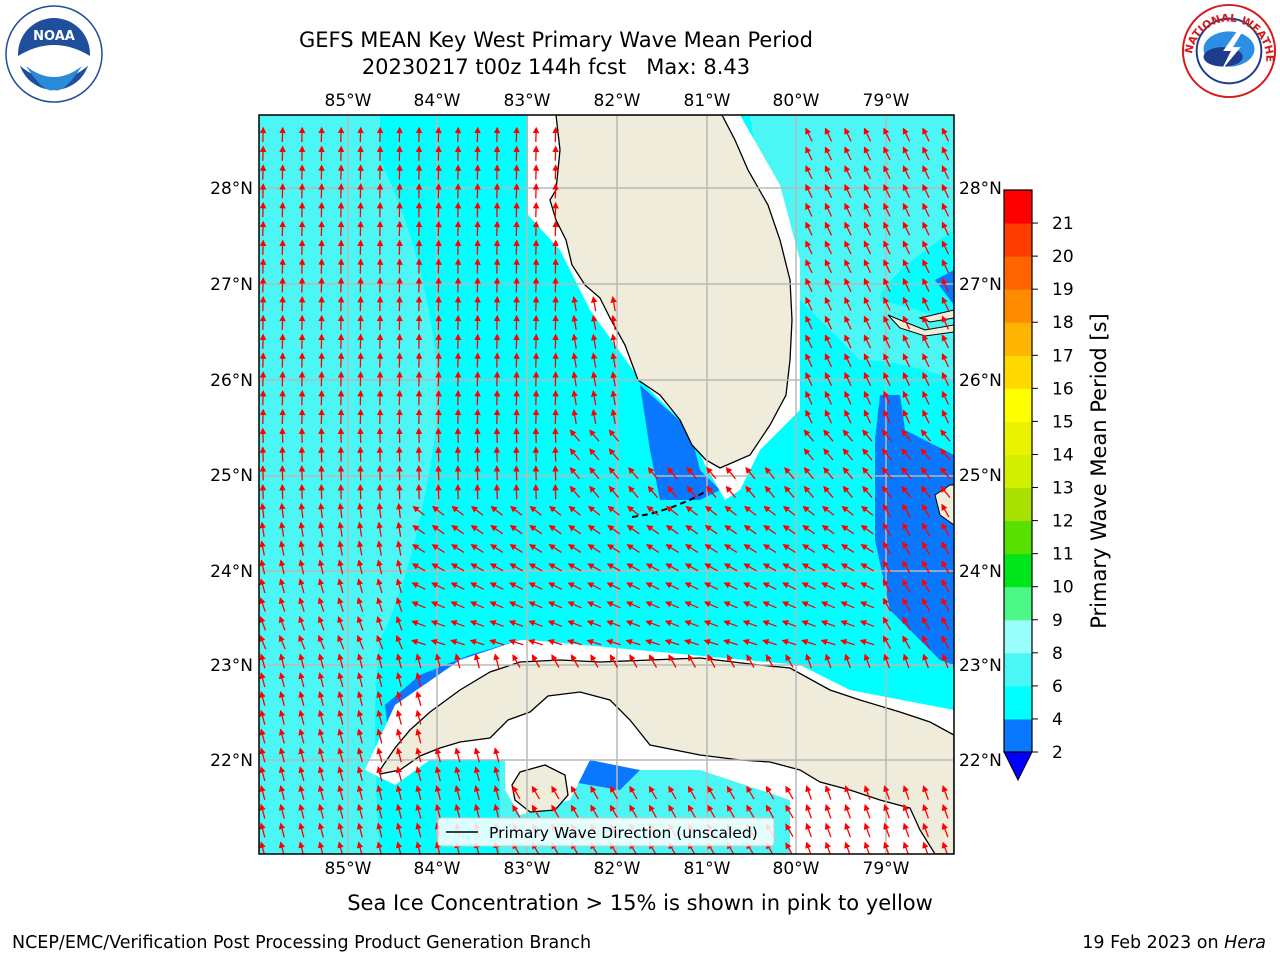 This screenshot has height=960, width=1280. What do you see at coordinates (1018, 537) in the screenshot?
I see `colorbar-segment` at bounding box center [1018, 537].